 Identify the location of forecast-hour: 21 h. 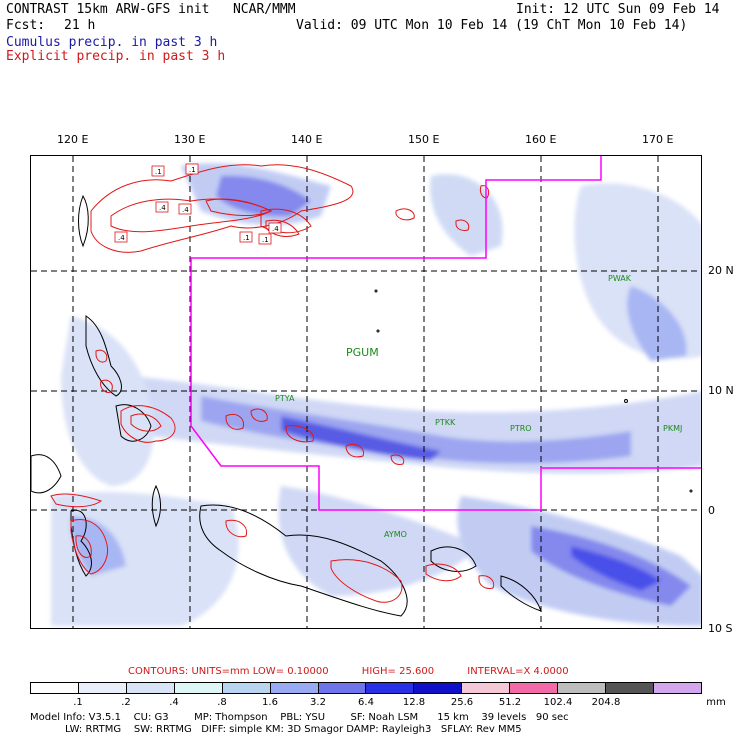
(80, 25).